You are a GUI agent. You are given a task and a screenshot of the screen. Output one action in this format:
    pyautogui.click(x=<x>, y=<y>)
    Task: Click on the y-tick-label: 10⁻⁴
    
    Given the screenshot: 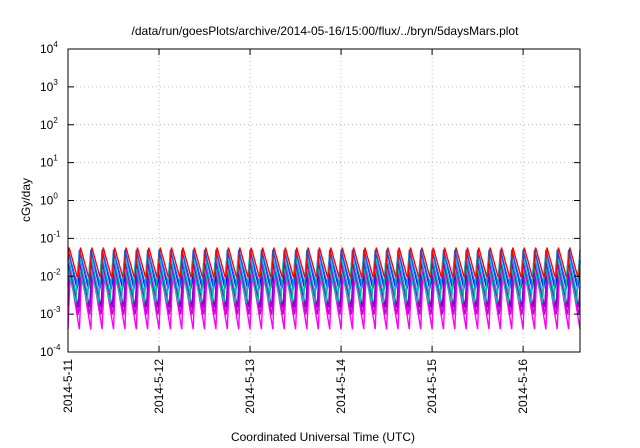 What is the action you would take?
    pyautogui.click(x=50, y=351)
    